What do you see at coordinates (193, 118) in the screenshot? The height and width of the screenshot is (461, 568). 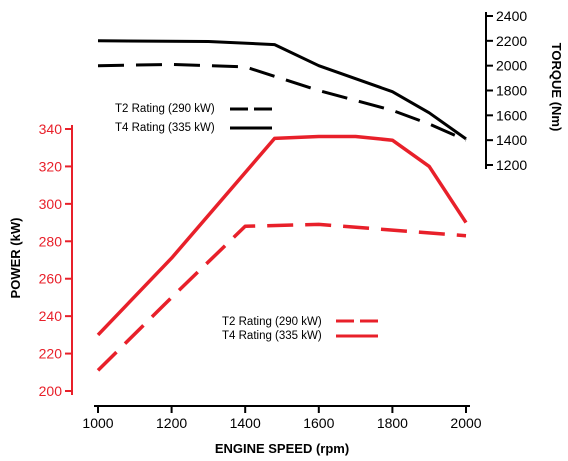 I see `torque-legend: T2 Rating (290 kW) T4 Rating (335 kW)` at bounding box center [193, 118].